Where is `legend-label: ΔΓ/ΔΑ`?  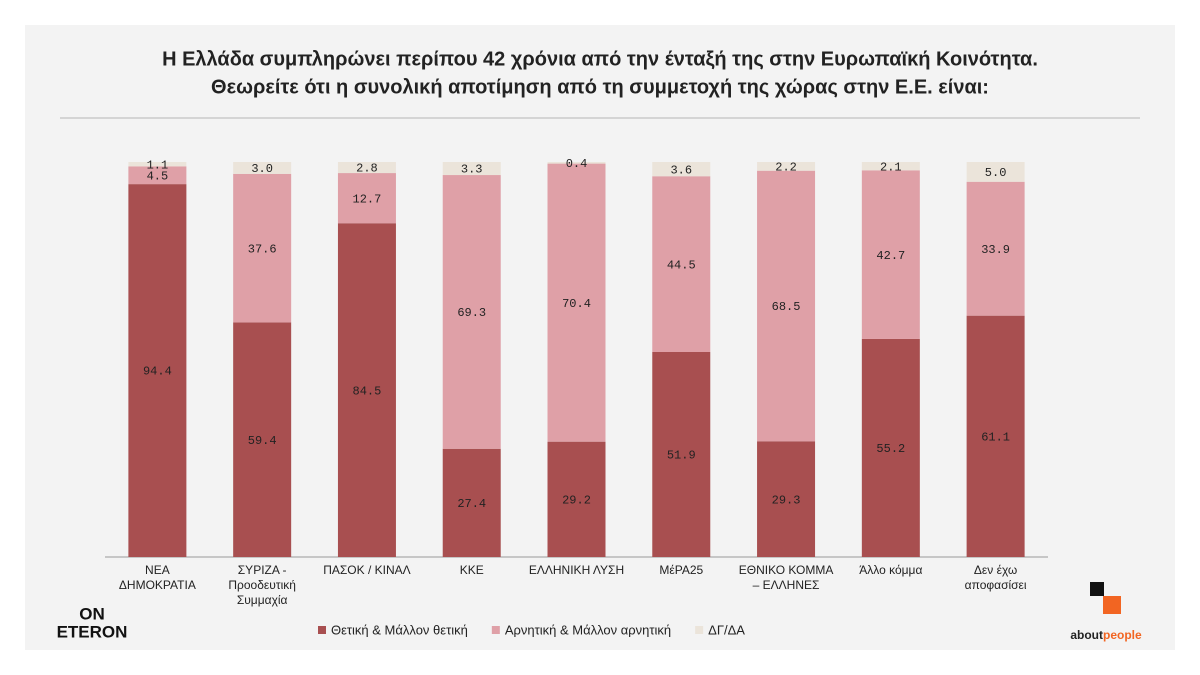
legend-label: ΔΓ/ΔΑ is located at coordinates (726, 629).